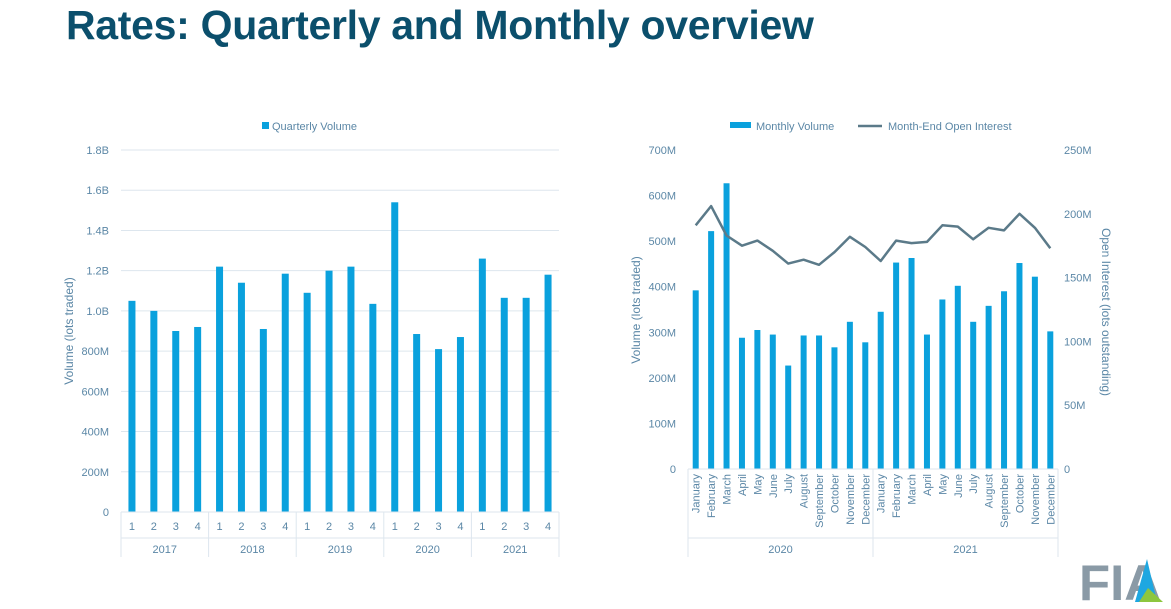 The image size is (1171, 609). Describe the element at coordinates (1106, 312) in the screenshot. I see `y2-axis-title: Open Interest (lots outstanding)` at that location.